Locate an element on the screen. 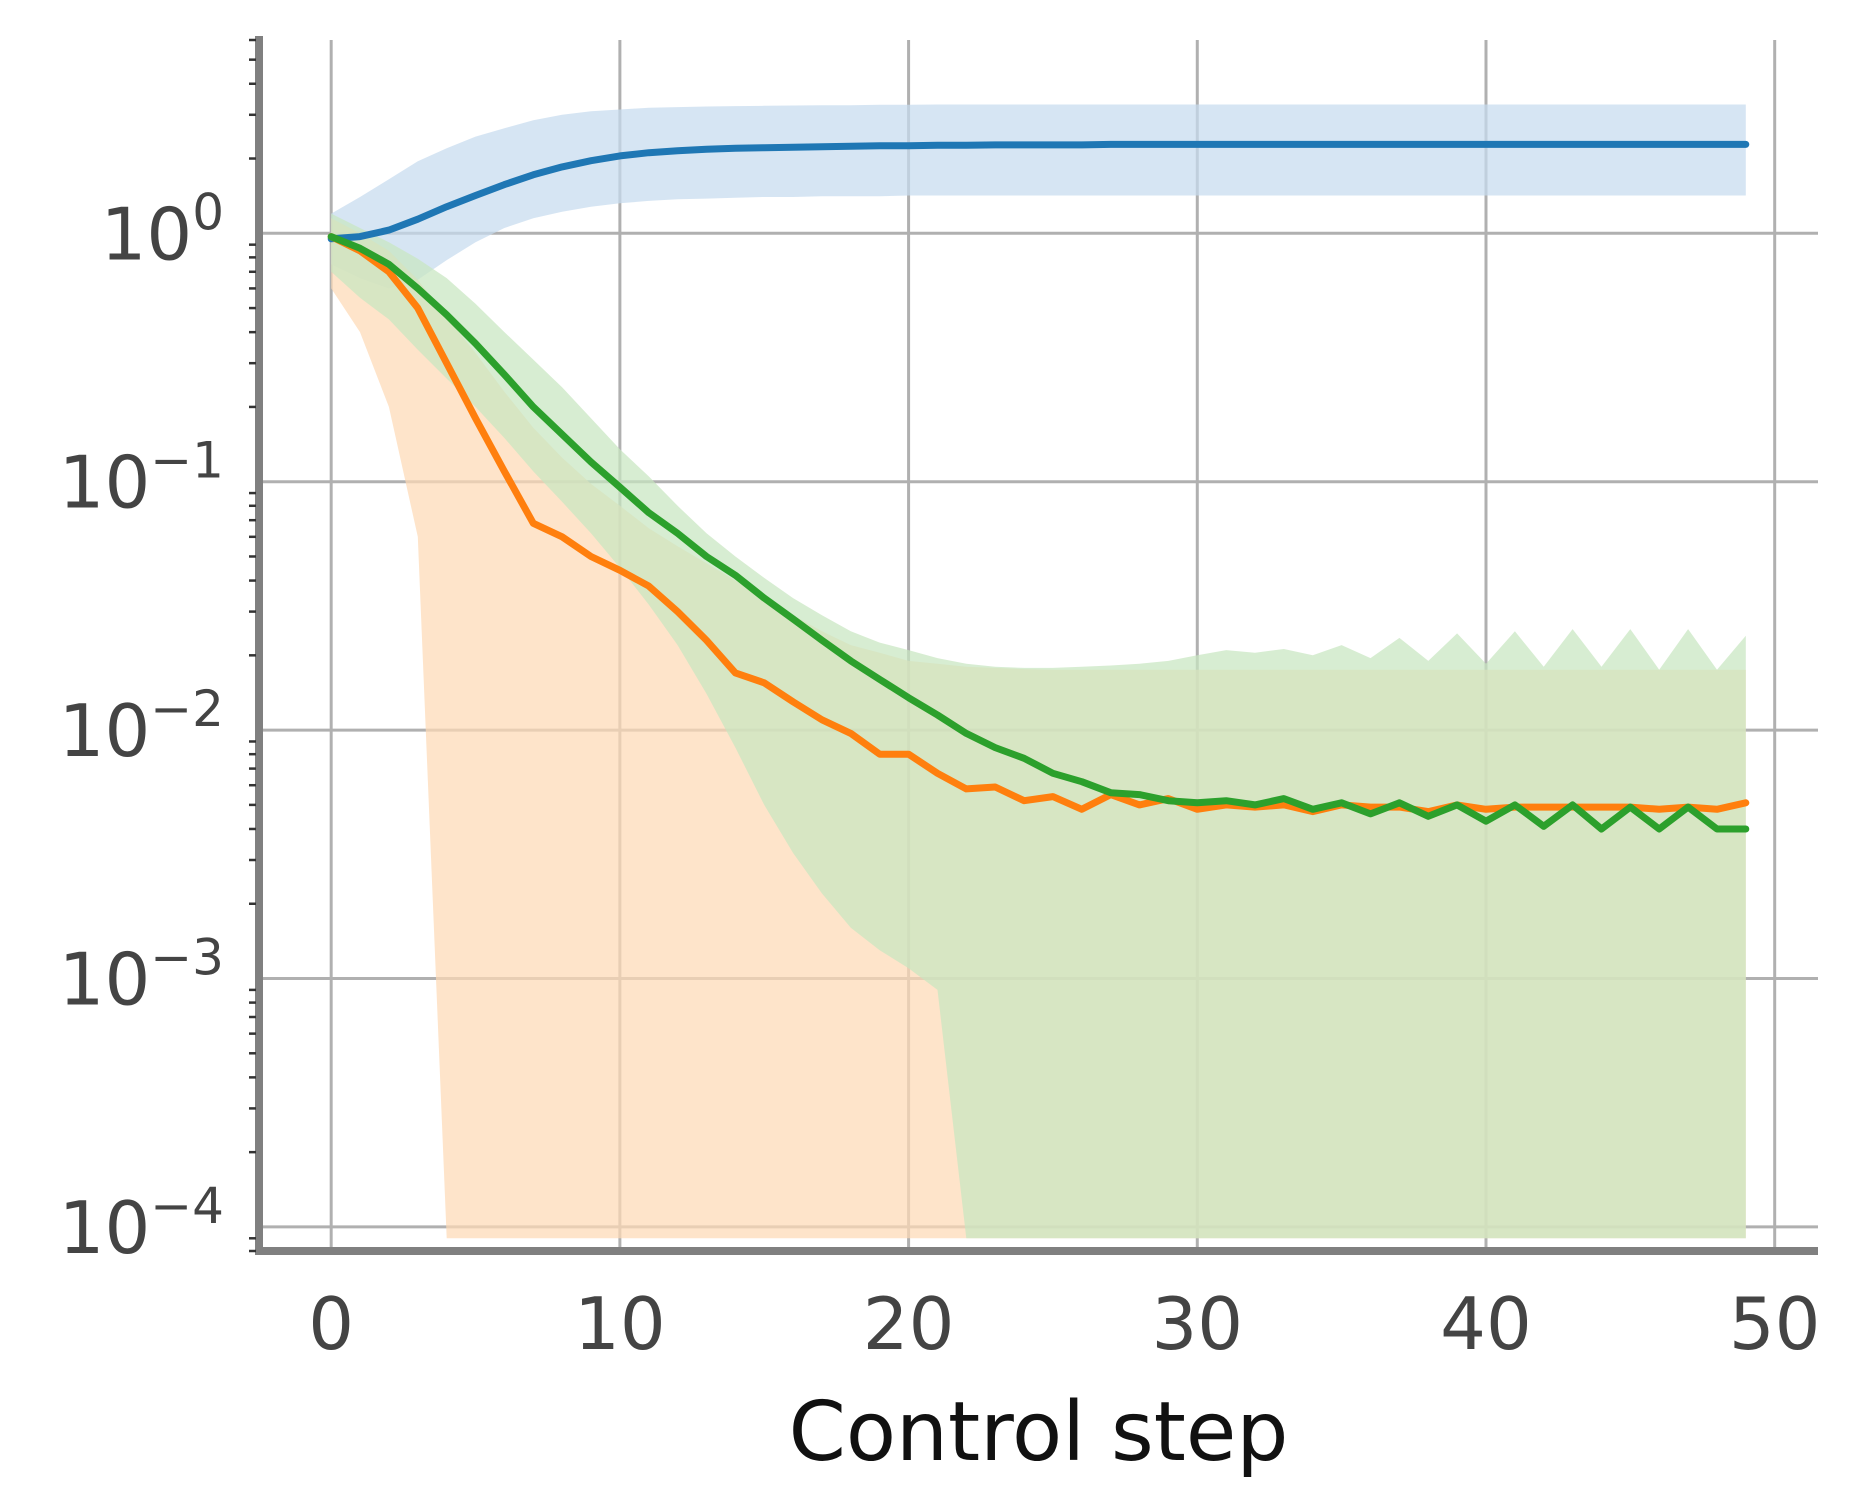 The height and width of the screenshot is (1512, 1855). x-tick-label: 50 is located at coordinates (1775, 1324).